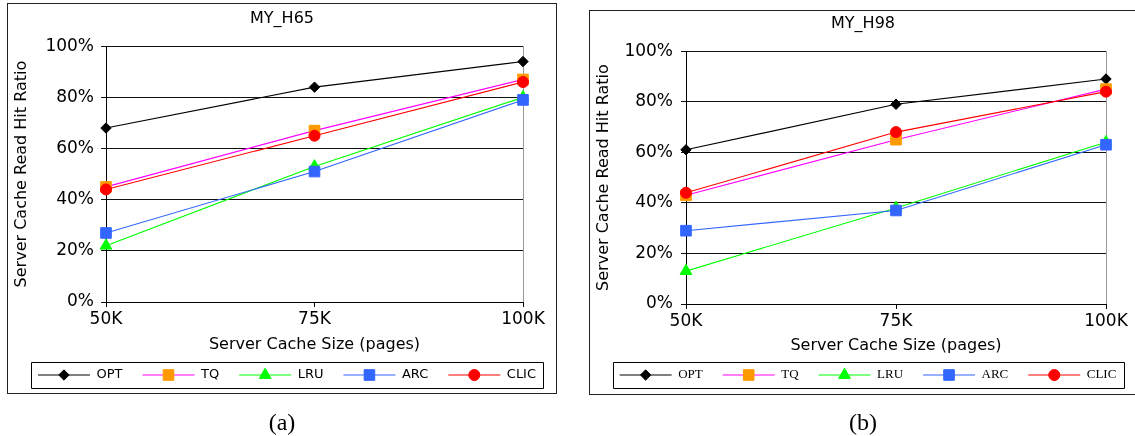 The height and width of the screenshot is (436, 1135). What do you see at coordinates (282, 17) in the screenshot?
I see `chart-title: MY_H65` at bounding box center [282, 17].